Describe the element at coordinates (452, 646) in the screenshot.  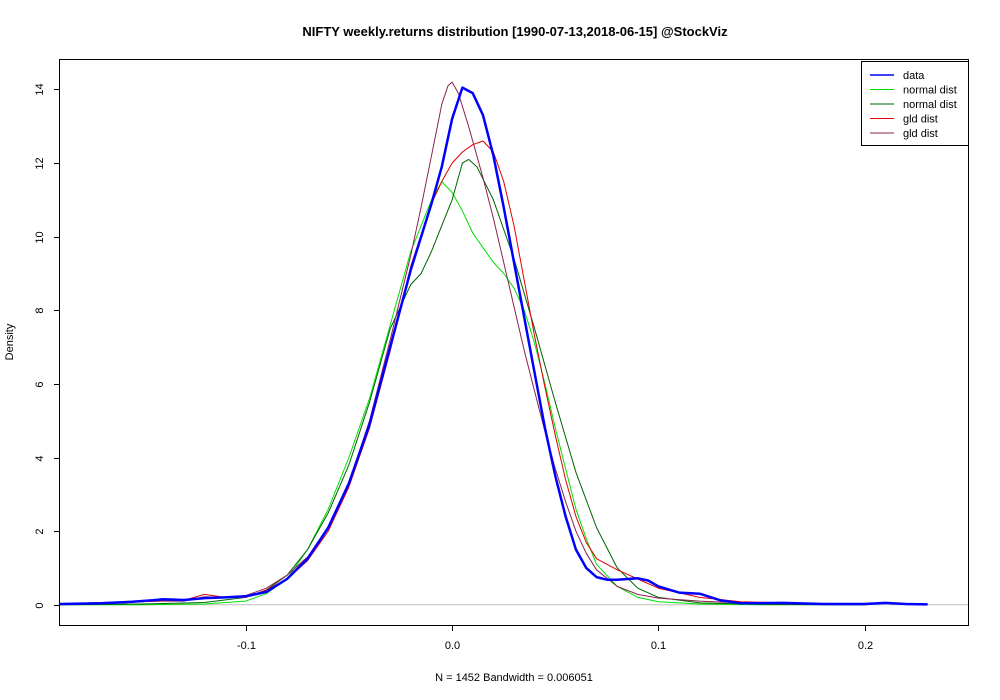
I see `x-tick-label: 0.0` at that location.